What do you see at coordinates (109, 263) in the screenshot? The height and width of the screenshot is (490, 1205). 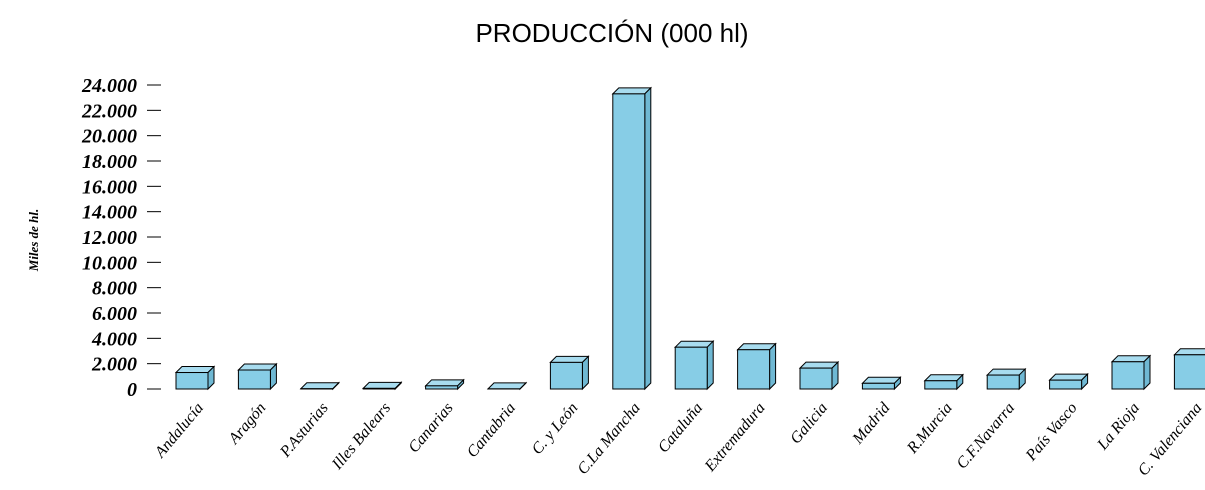 I see `y-tick-label: 10.000` at bounding box center [109, 263].